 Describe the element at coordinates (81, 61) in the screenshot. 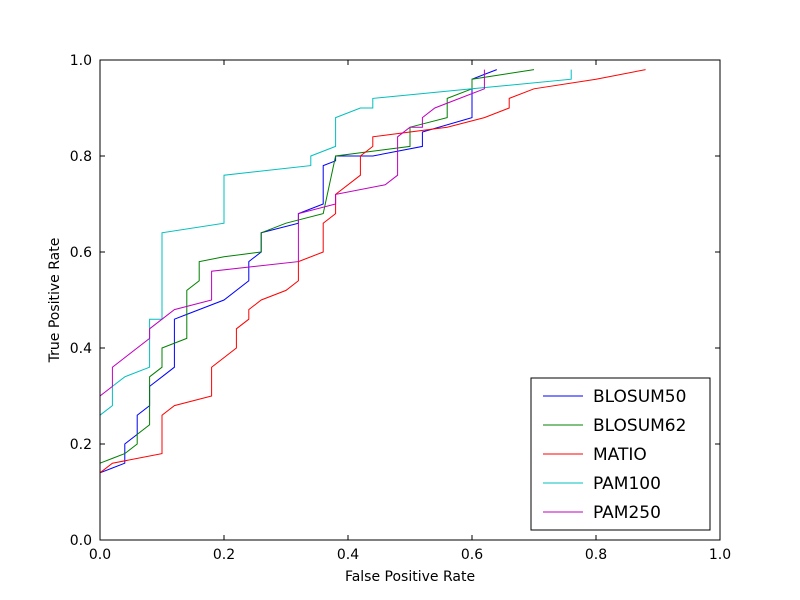

I see `y-tick-label: 1.0` at that location.